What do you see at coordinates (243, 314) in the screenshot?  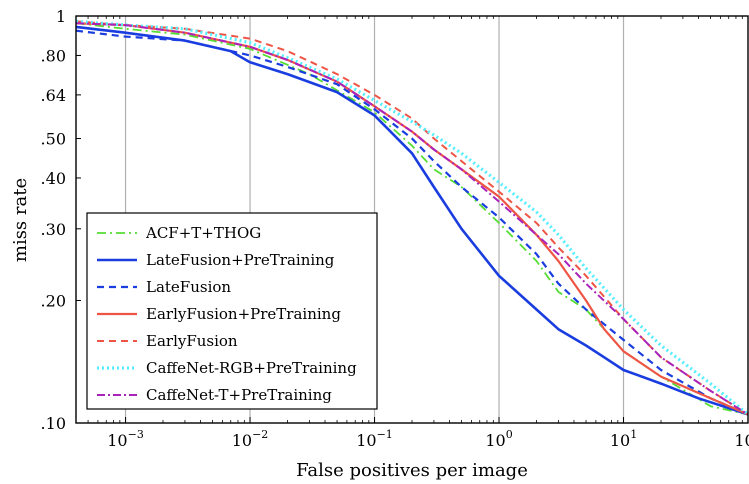 I see `legend-label: EarlyFusion+PreTraining` at bounding box center [243, 314].